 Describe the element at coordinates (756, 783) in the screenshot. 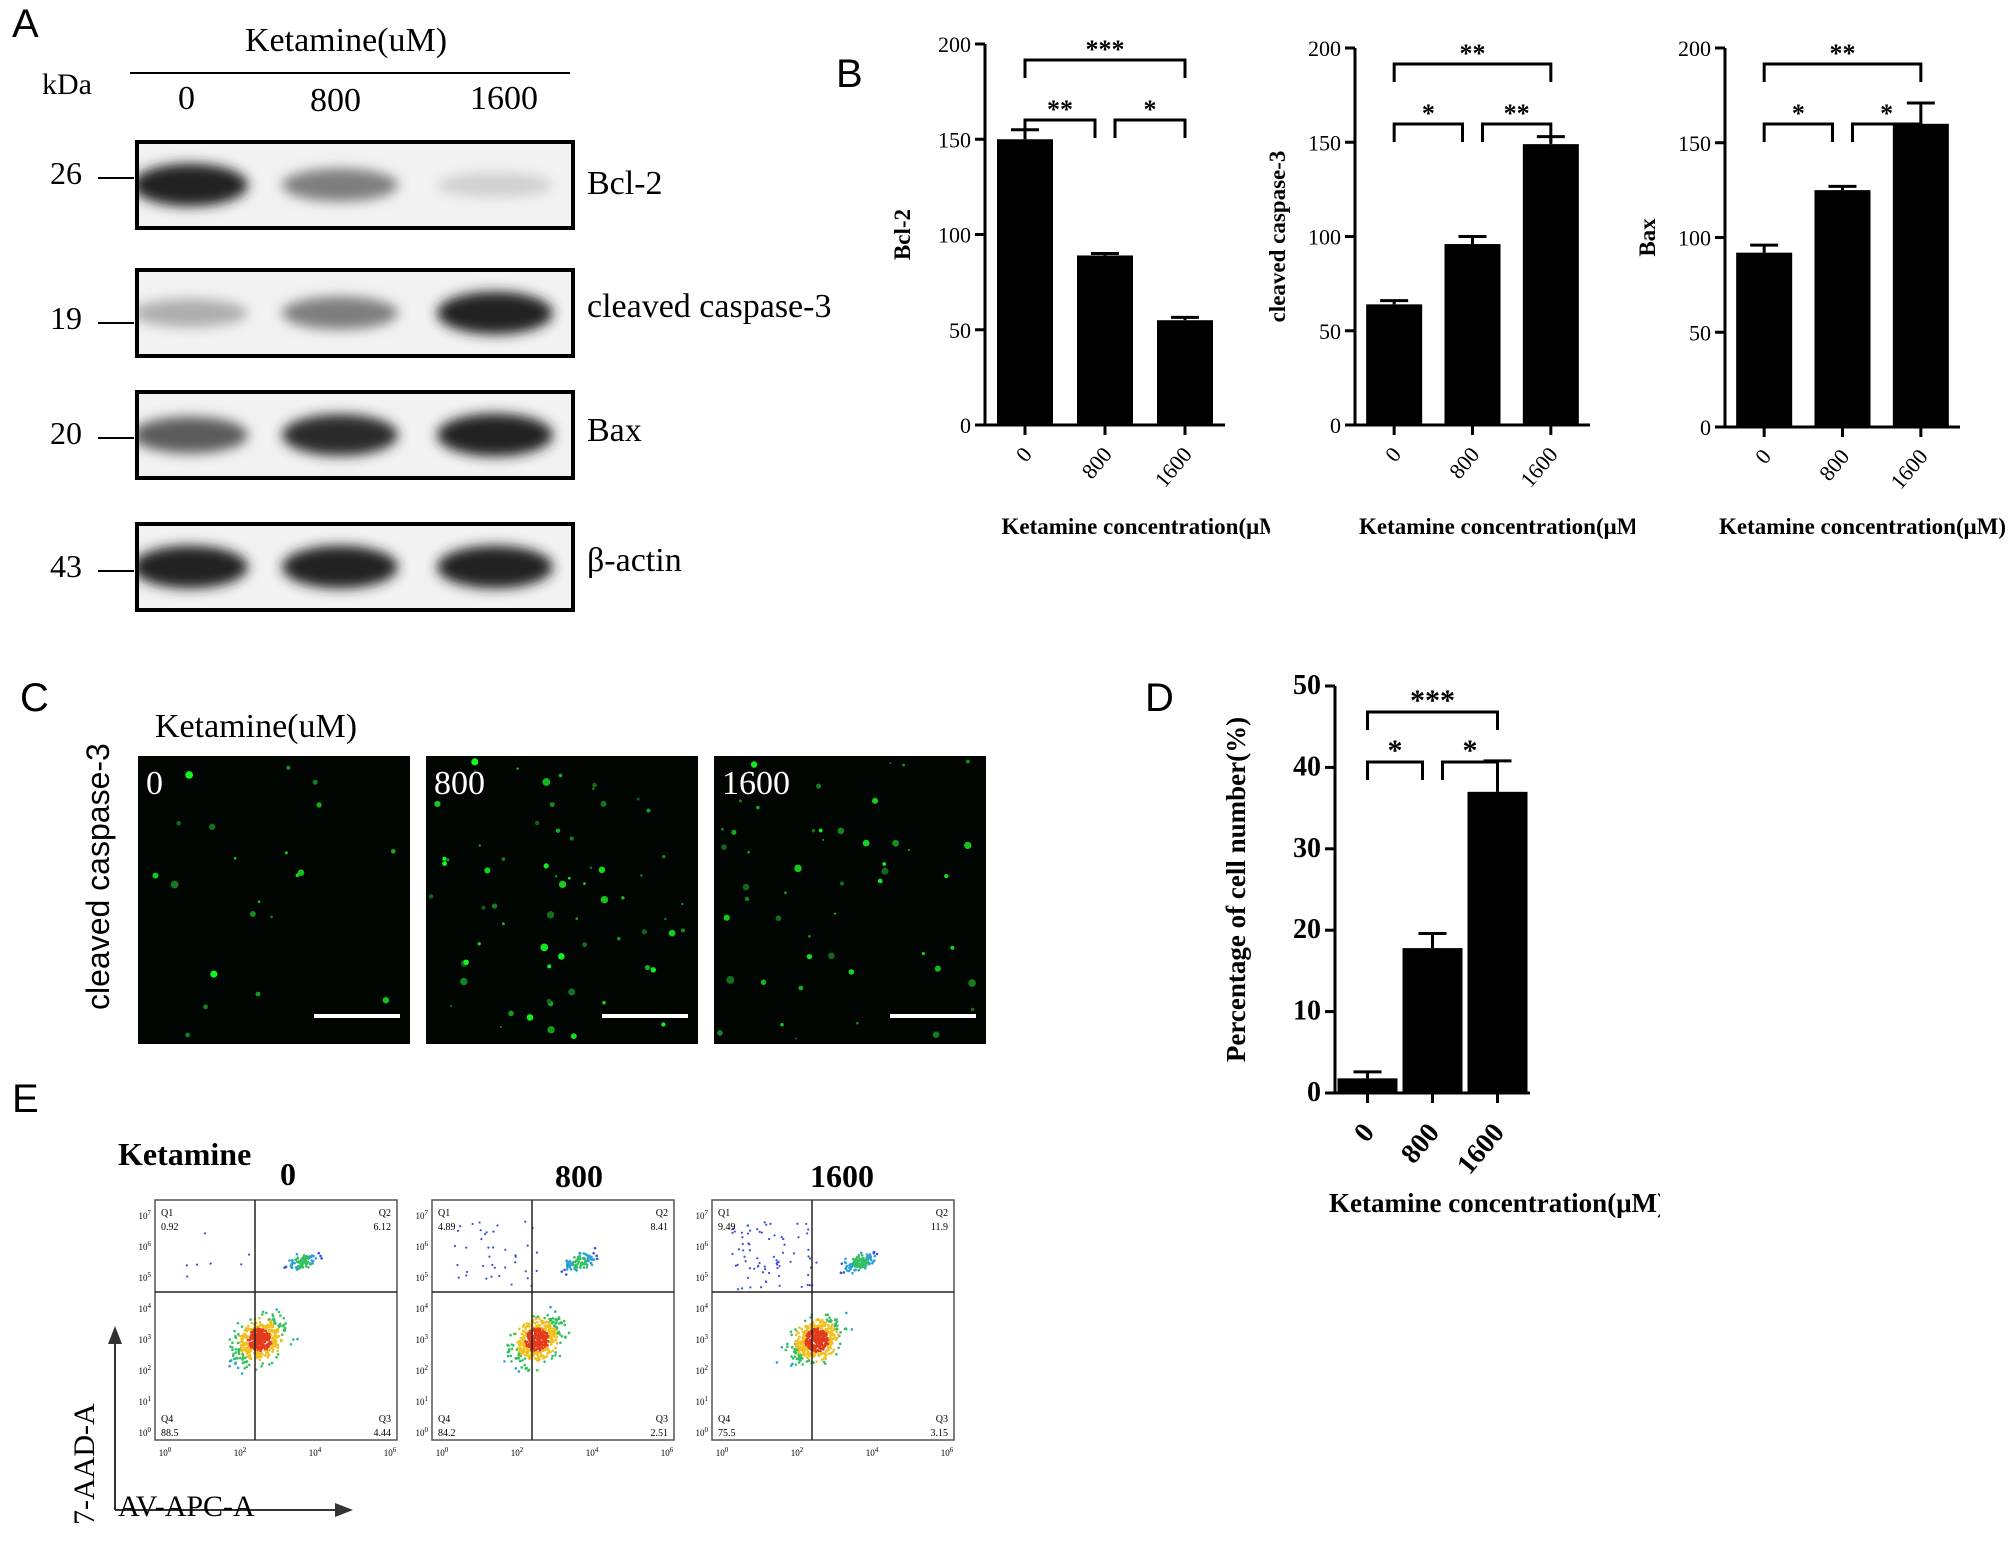

I see `if-panel-label: 1600` at that location.